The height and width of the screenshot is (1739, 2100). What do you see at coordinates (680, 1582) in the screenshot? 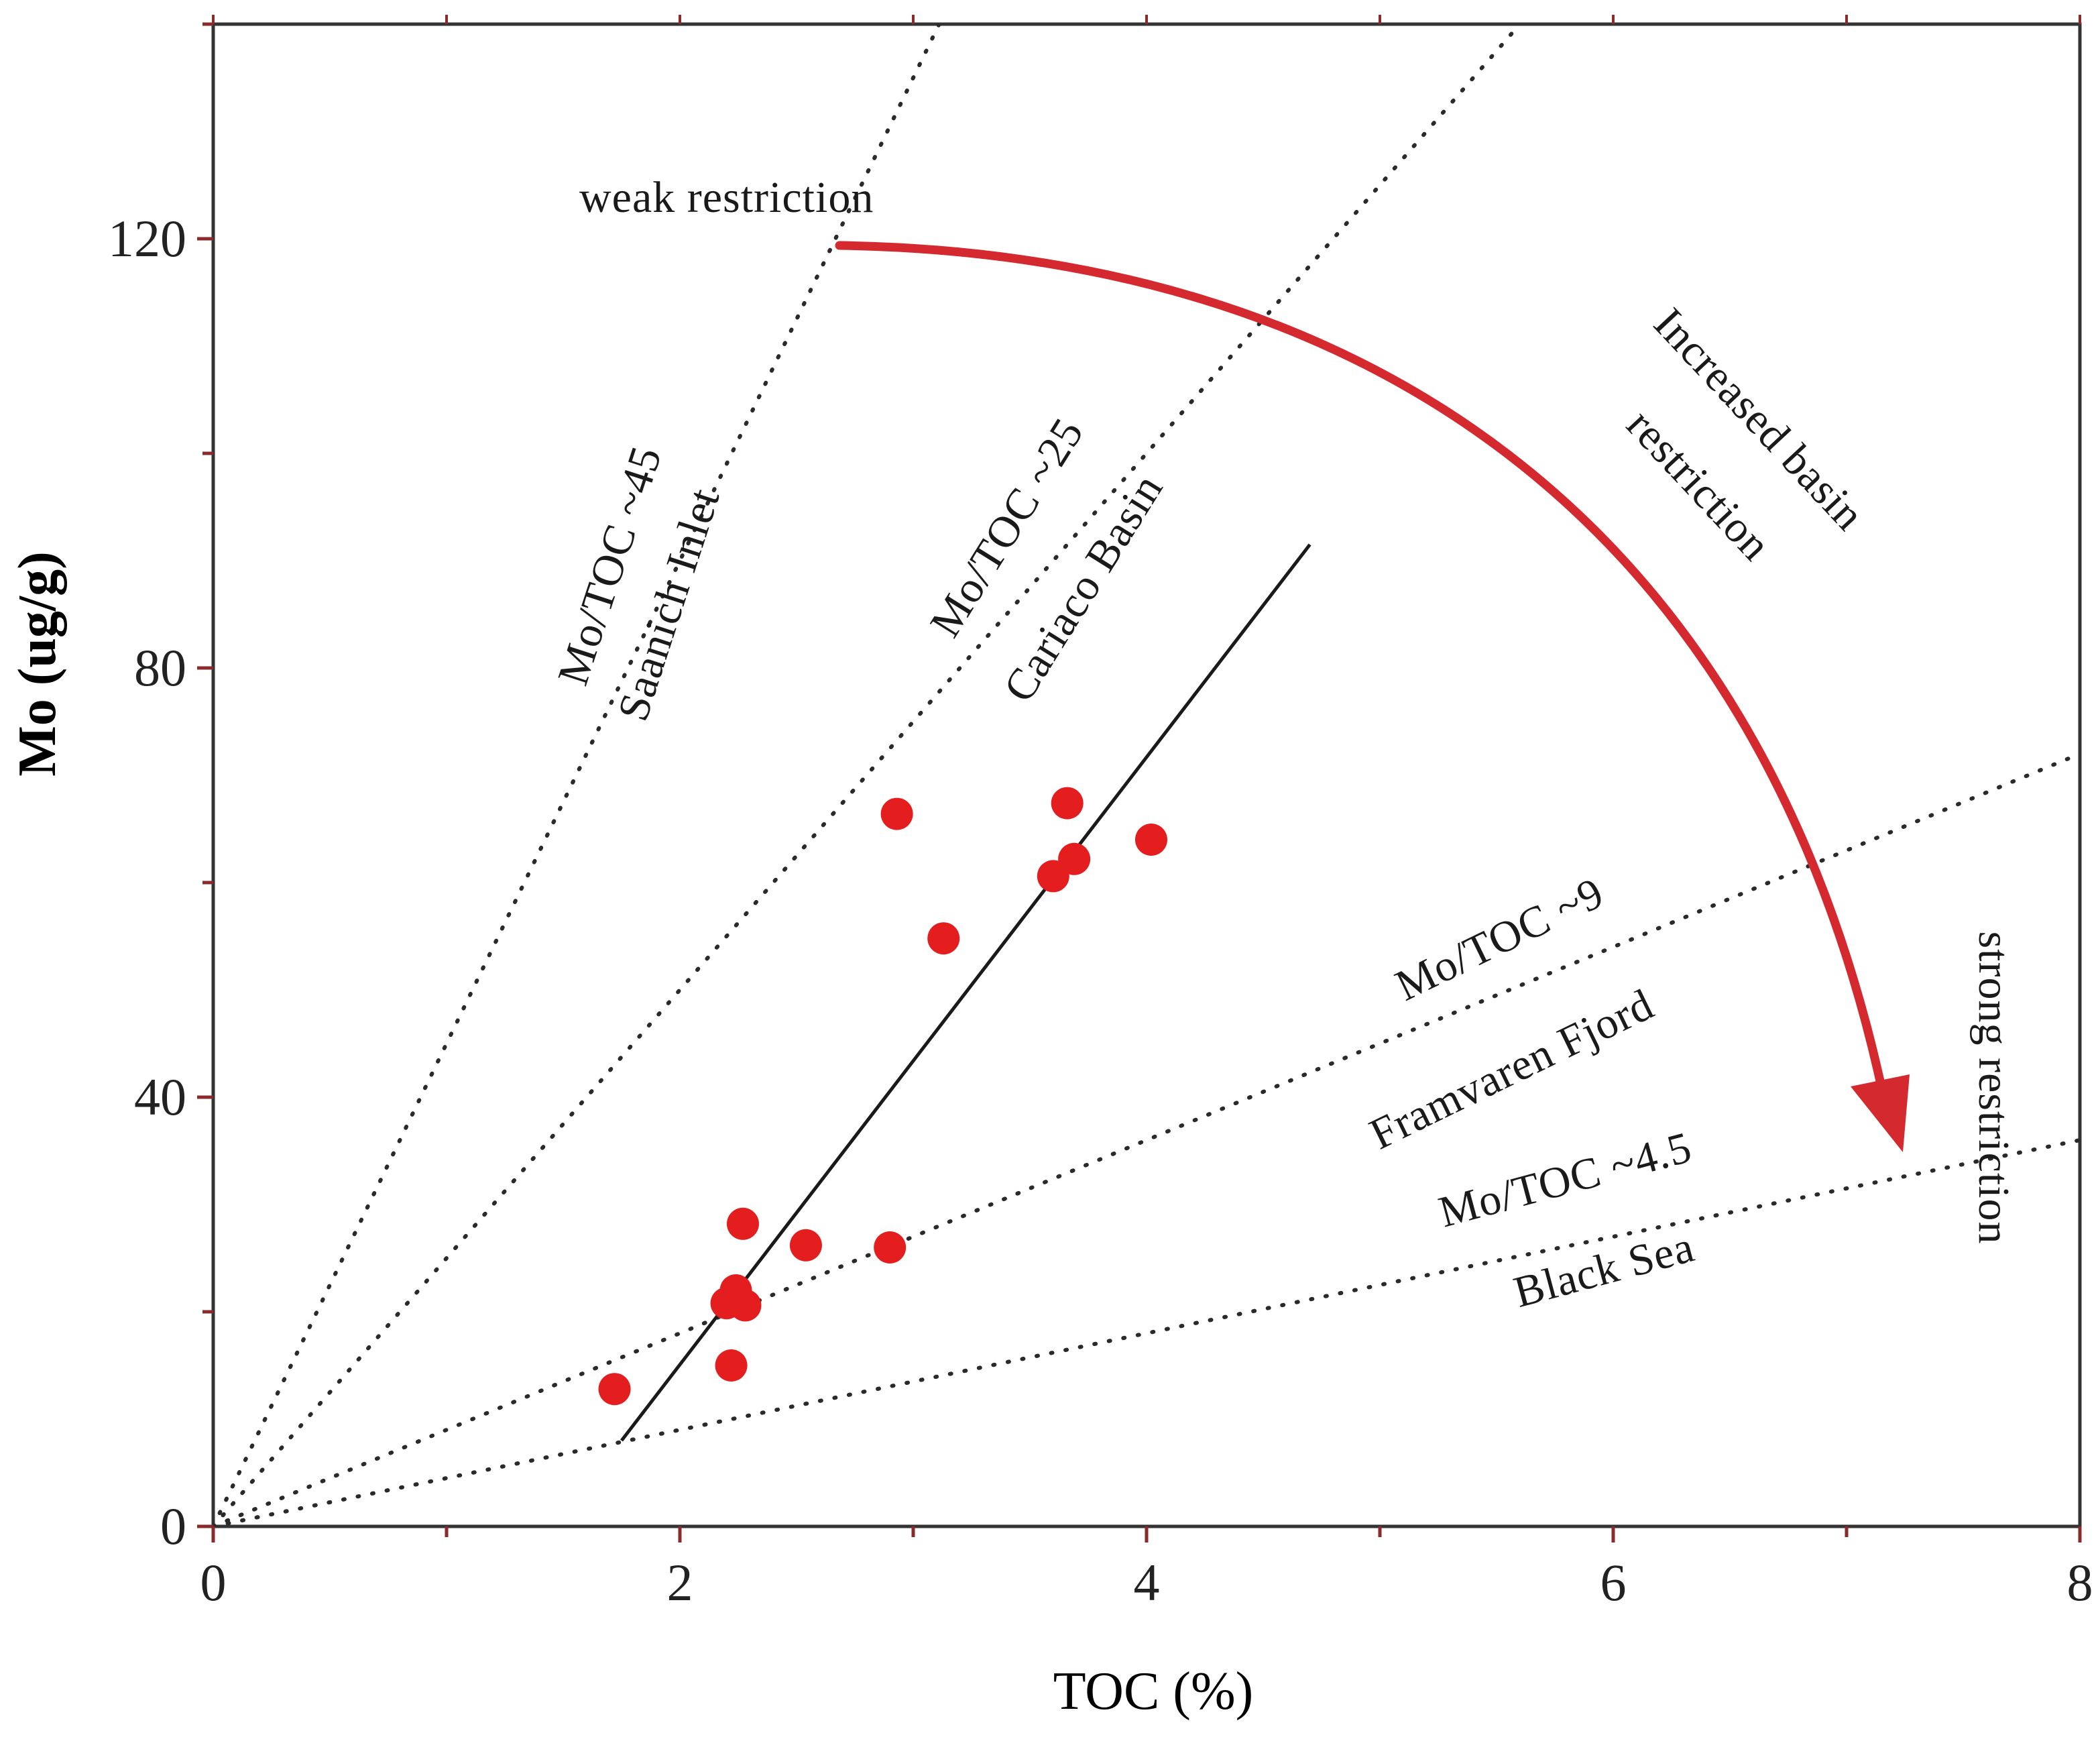
I see `x-tick-label: 2` at bounding box center [680, 1582].